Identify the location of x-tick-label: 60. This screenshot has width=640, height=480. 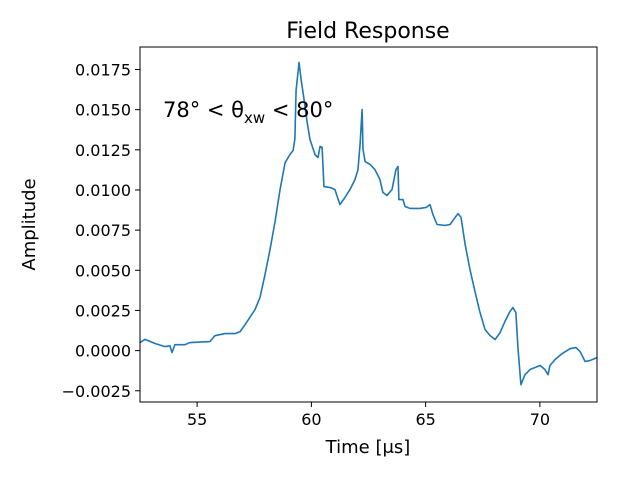
(311, 419).